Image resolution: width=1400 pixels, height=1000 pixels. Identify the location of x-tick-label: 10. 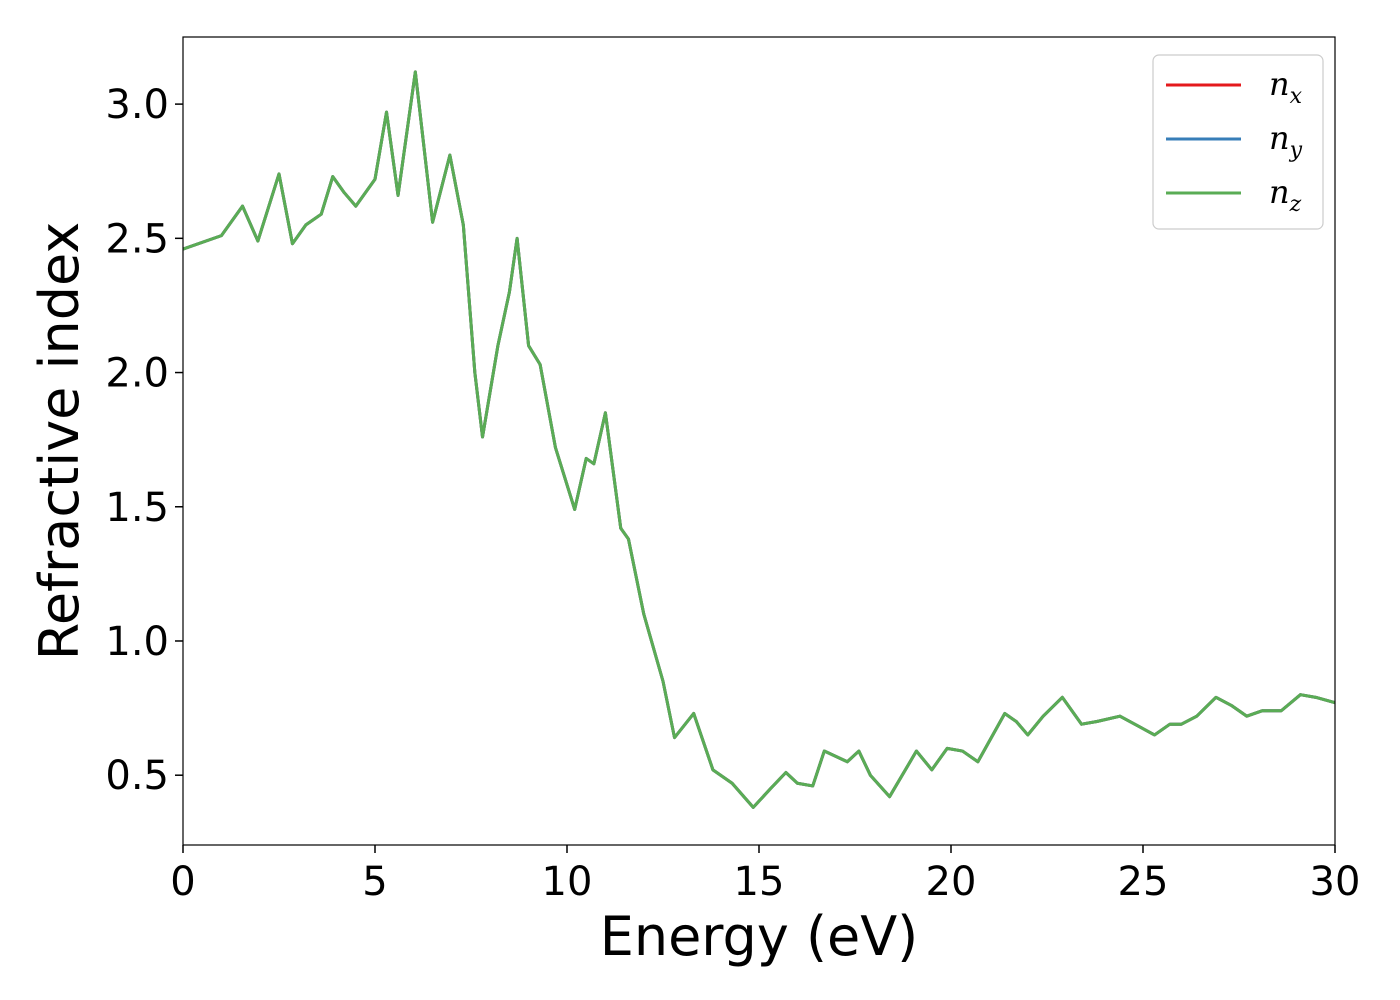
(567, 882).